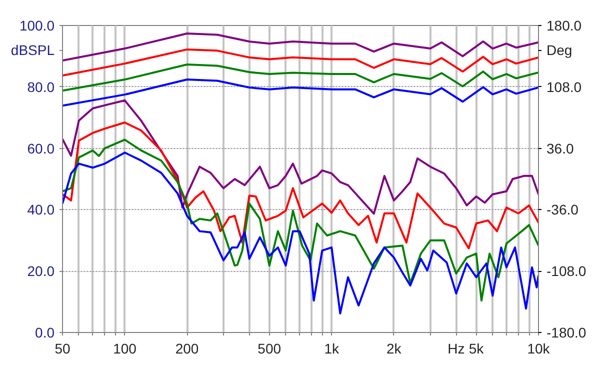 This screenshot has height=374, width=600. What do you see at coordinates (566, 332) in the screenshot?
I see `y2-tick-label: -180.0` at bounding box center [566, 332].